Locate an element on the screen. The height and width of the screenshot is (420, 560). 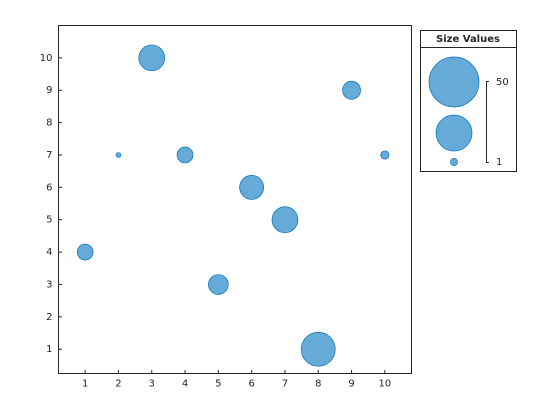
x-tick-label: 1 is located at coordinates (85, 384).